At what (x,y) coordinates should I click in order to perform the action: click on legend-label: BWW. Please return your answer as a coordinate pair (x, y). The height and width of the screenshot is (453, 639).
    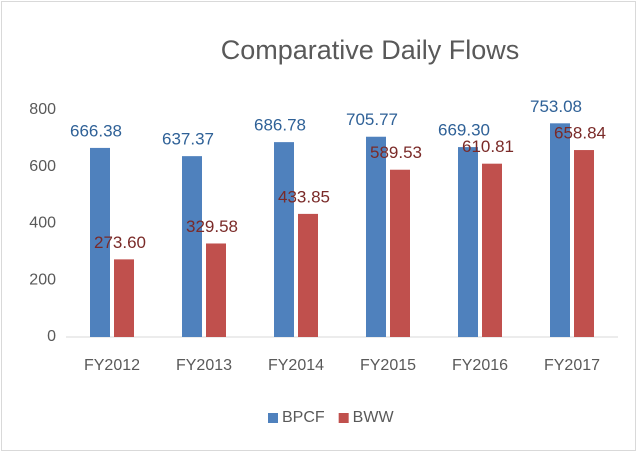
    Looking at the image, I should click on (374, 417).